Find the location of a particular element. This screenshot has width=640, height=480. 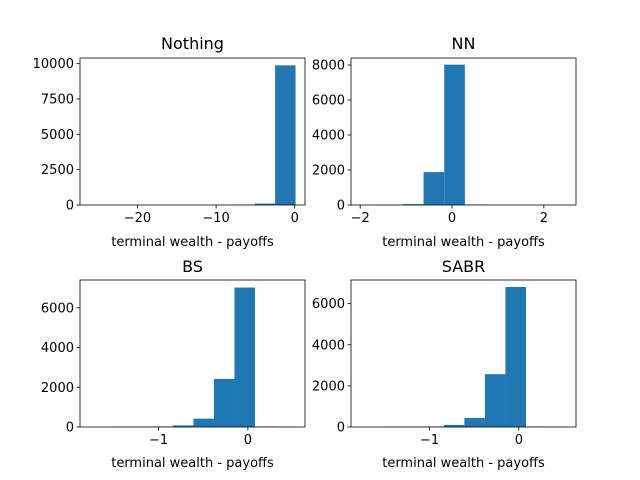

y-tick-label: 2500 is located at coordinates (57, 170).